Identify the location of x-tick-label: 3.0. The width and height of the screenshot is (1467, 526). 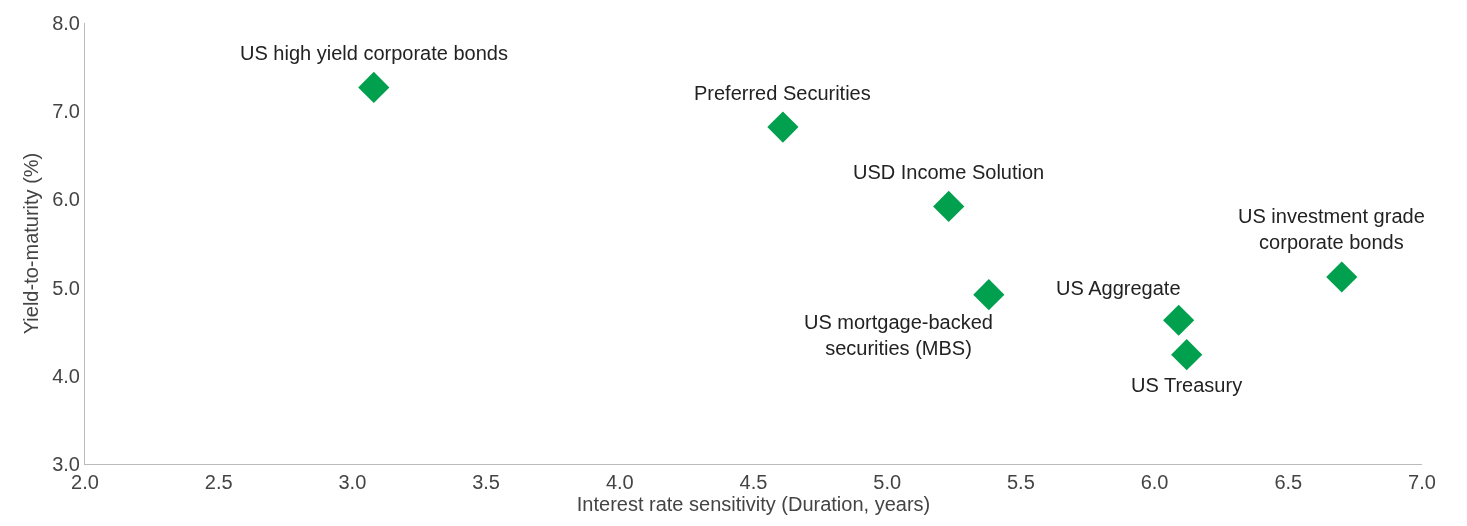
(352, 482).